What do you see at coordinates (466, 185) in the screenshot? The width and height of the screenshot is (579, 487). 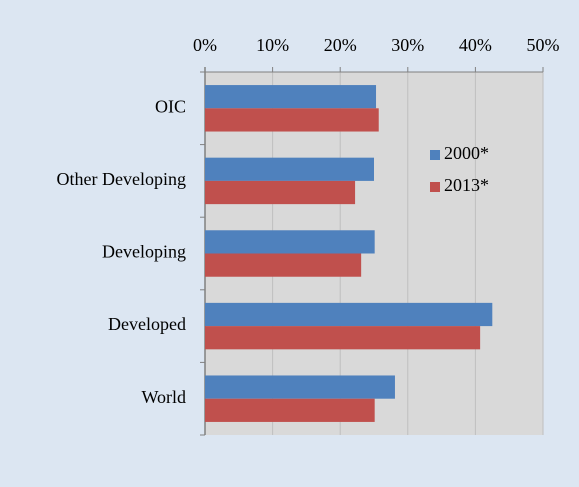 I see `legend-label: 2013*` at bounding box center [466, 185].